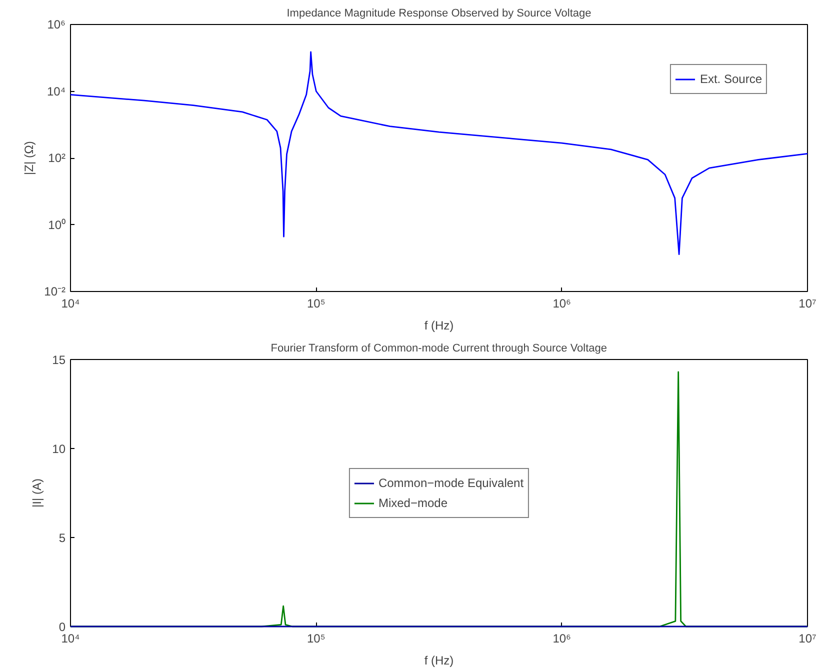  I want to click on y-tick-label: 15, so click(59, 360).